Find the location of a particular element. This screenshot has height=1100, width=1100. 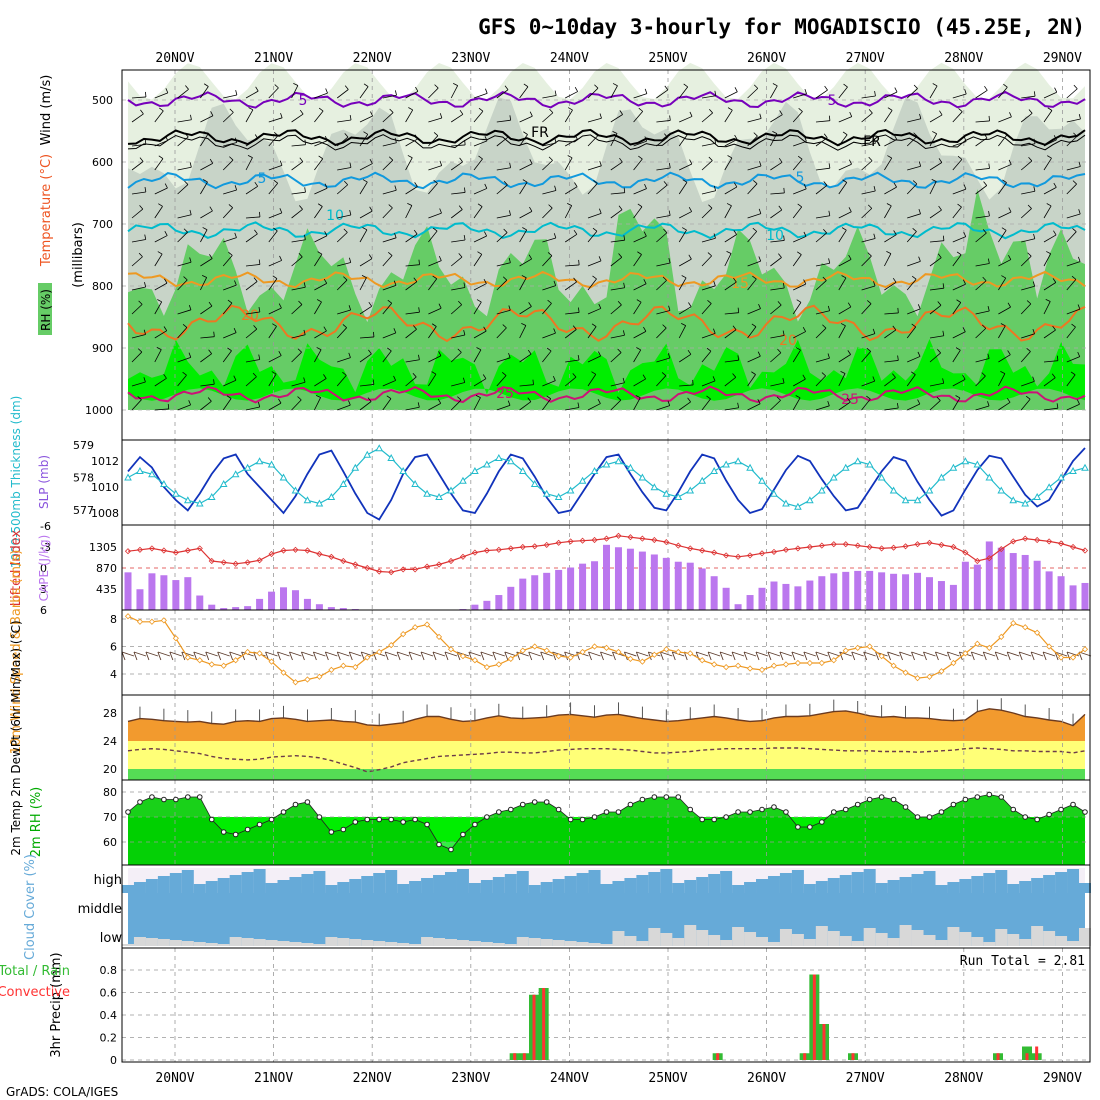

precip-background is located at coordinates (606, 1005).